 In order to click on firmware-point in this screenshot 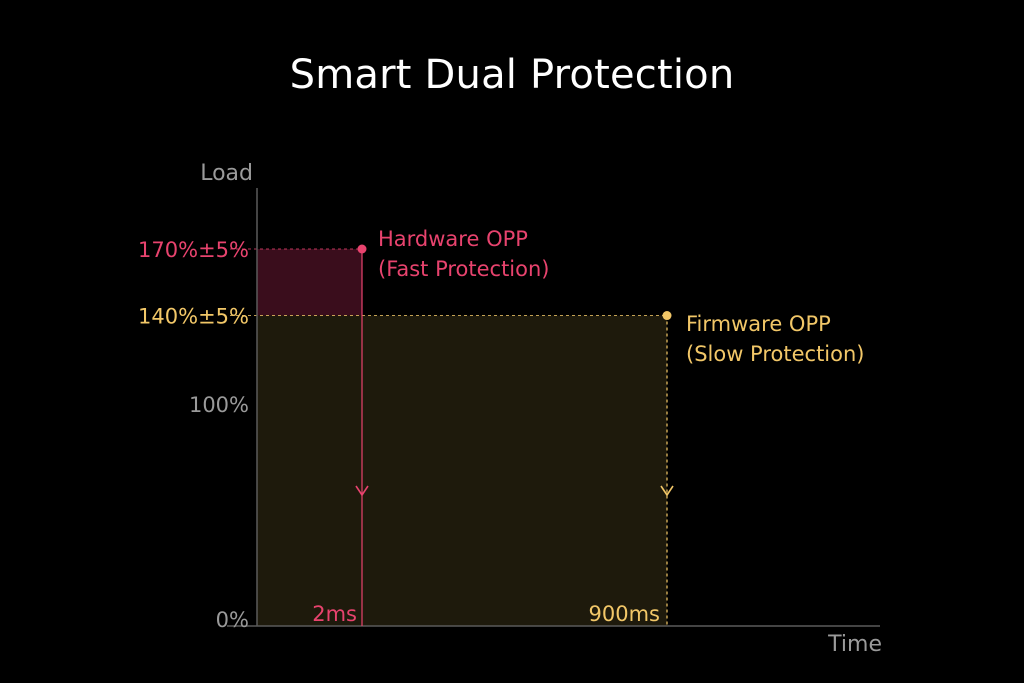, I will do `click(667, 316)`.